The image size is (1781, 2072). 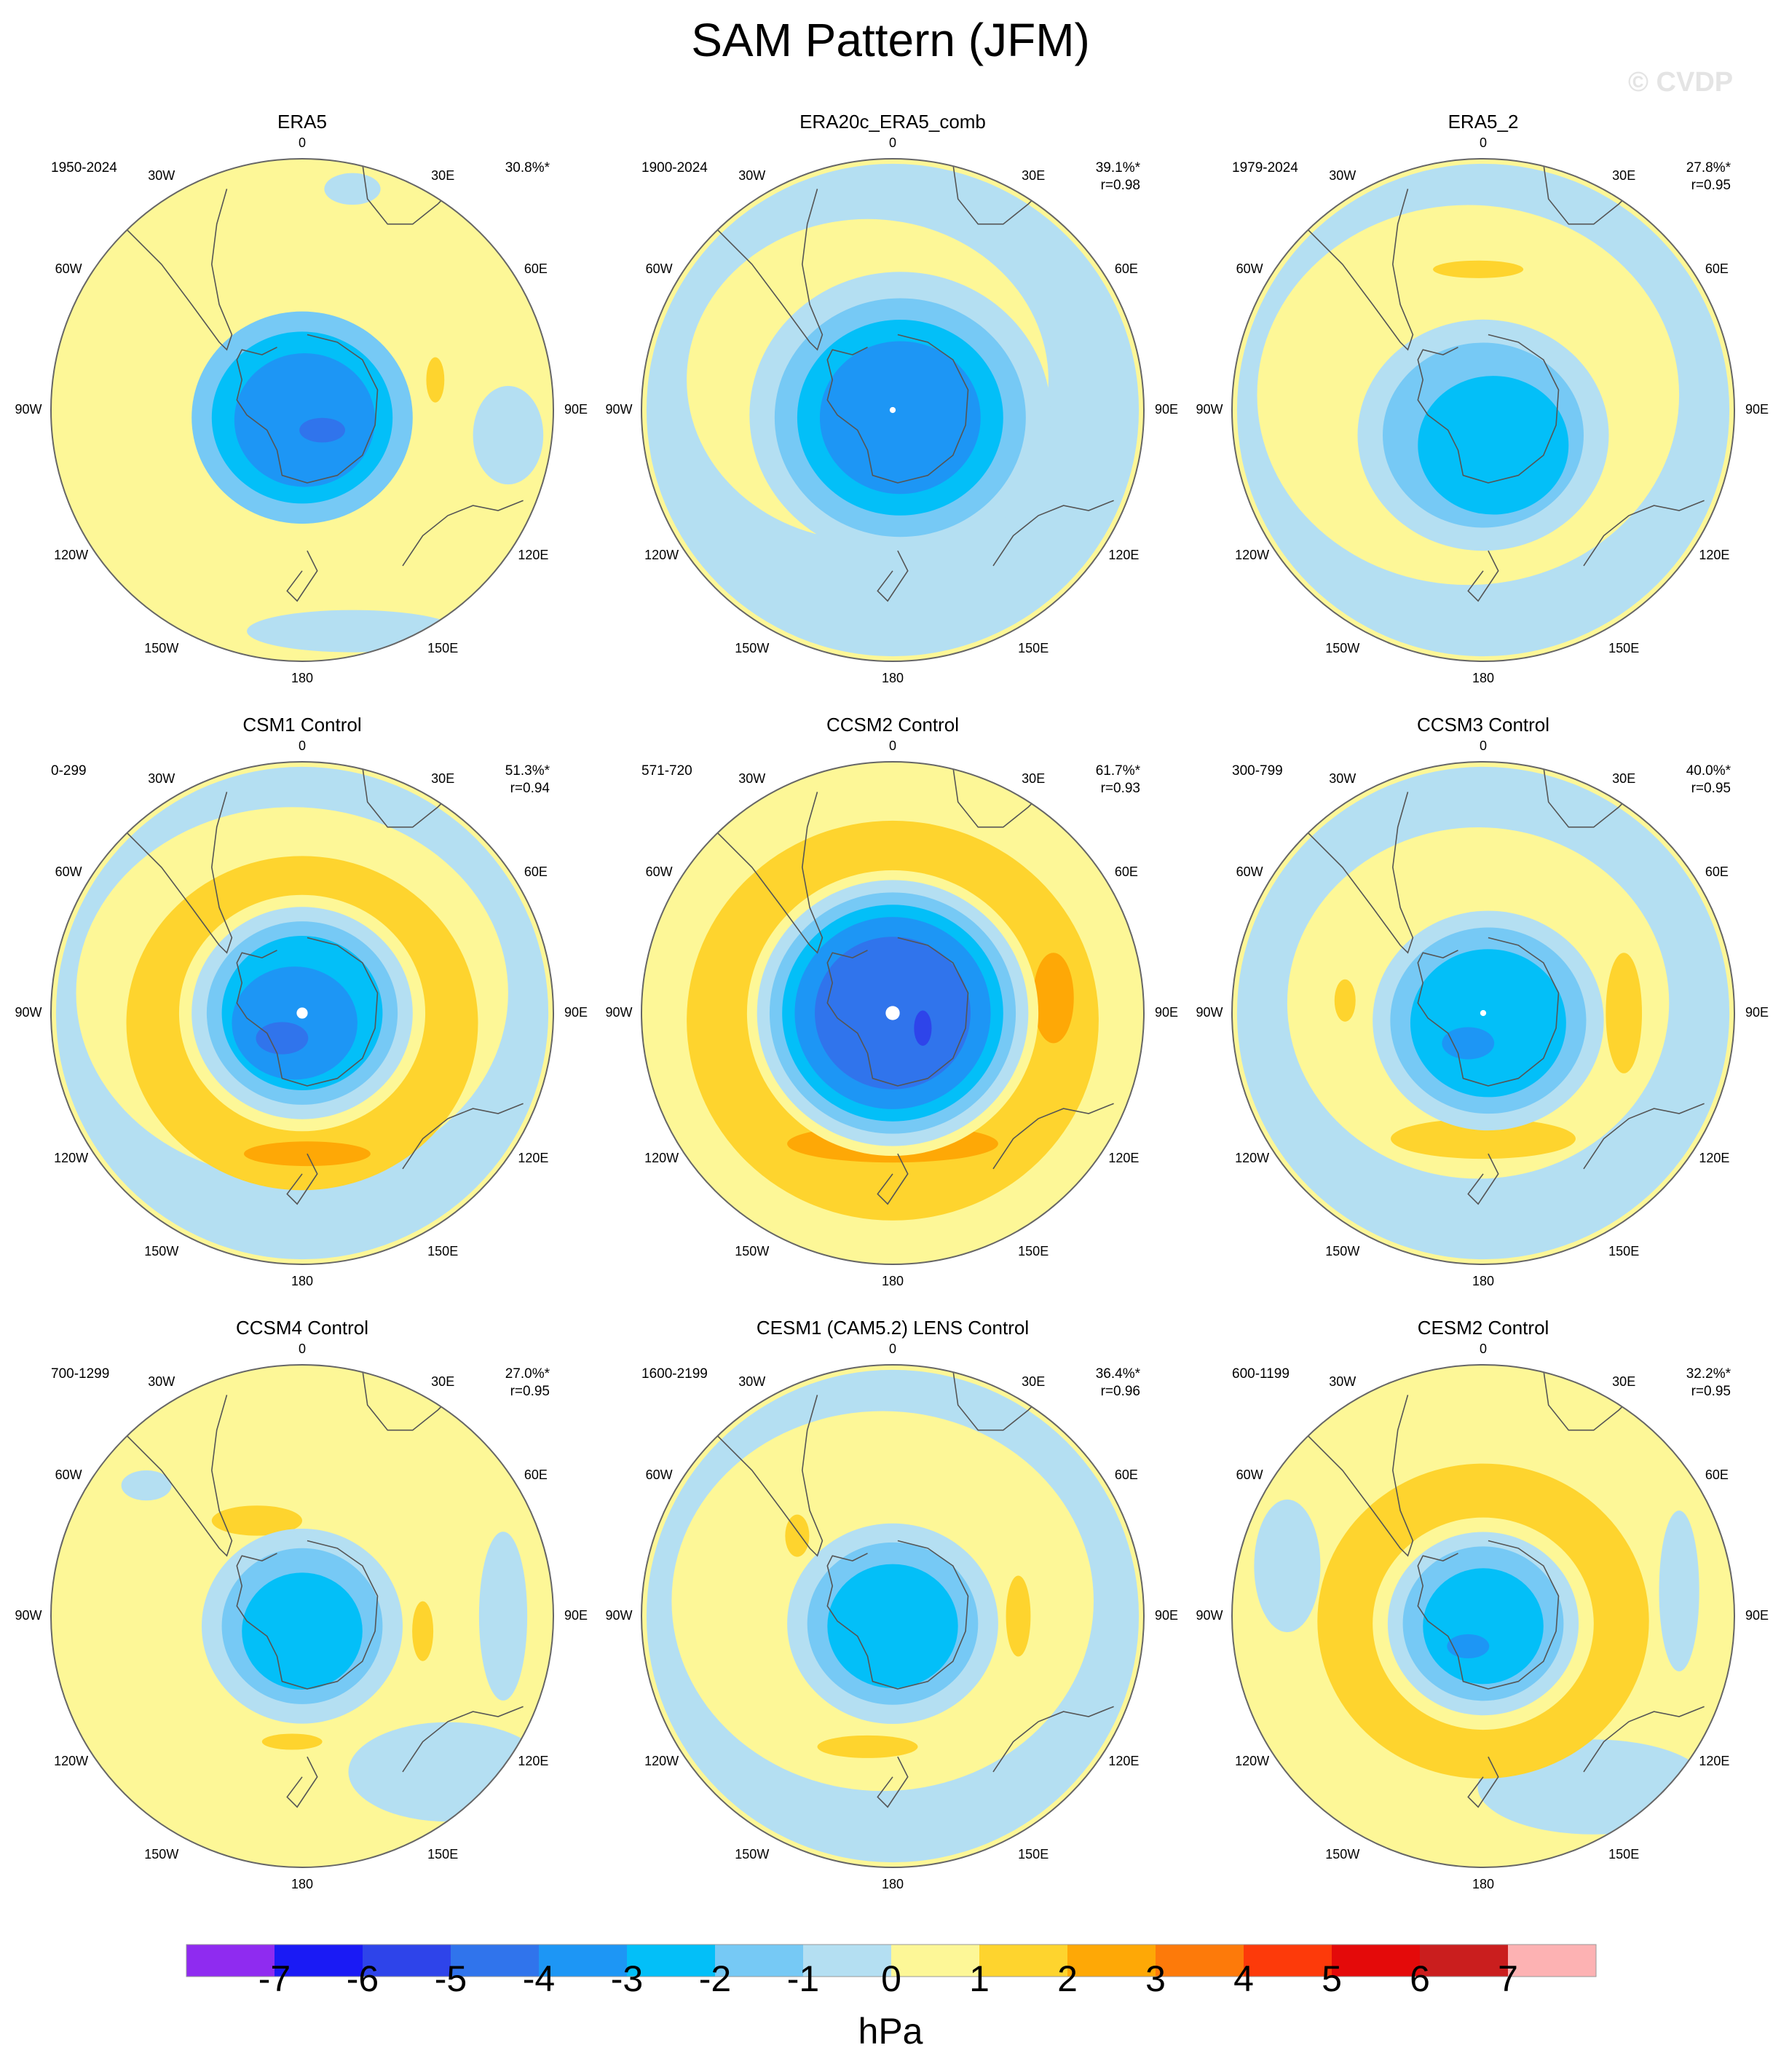 What do you see at coordinates (1243, 1978) in the screenshot?
I see `colorbar-tick-label: 4` at bounding box center [1243, 1978].